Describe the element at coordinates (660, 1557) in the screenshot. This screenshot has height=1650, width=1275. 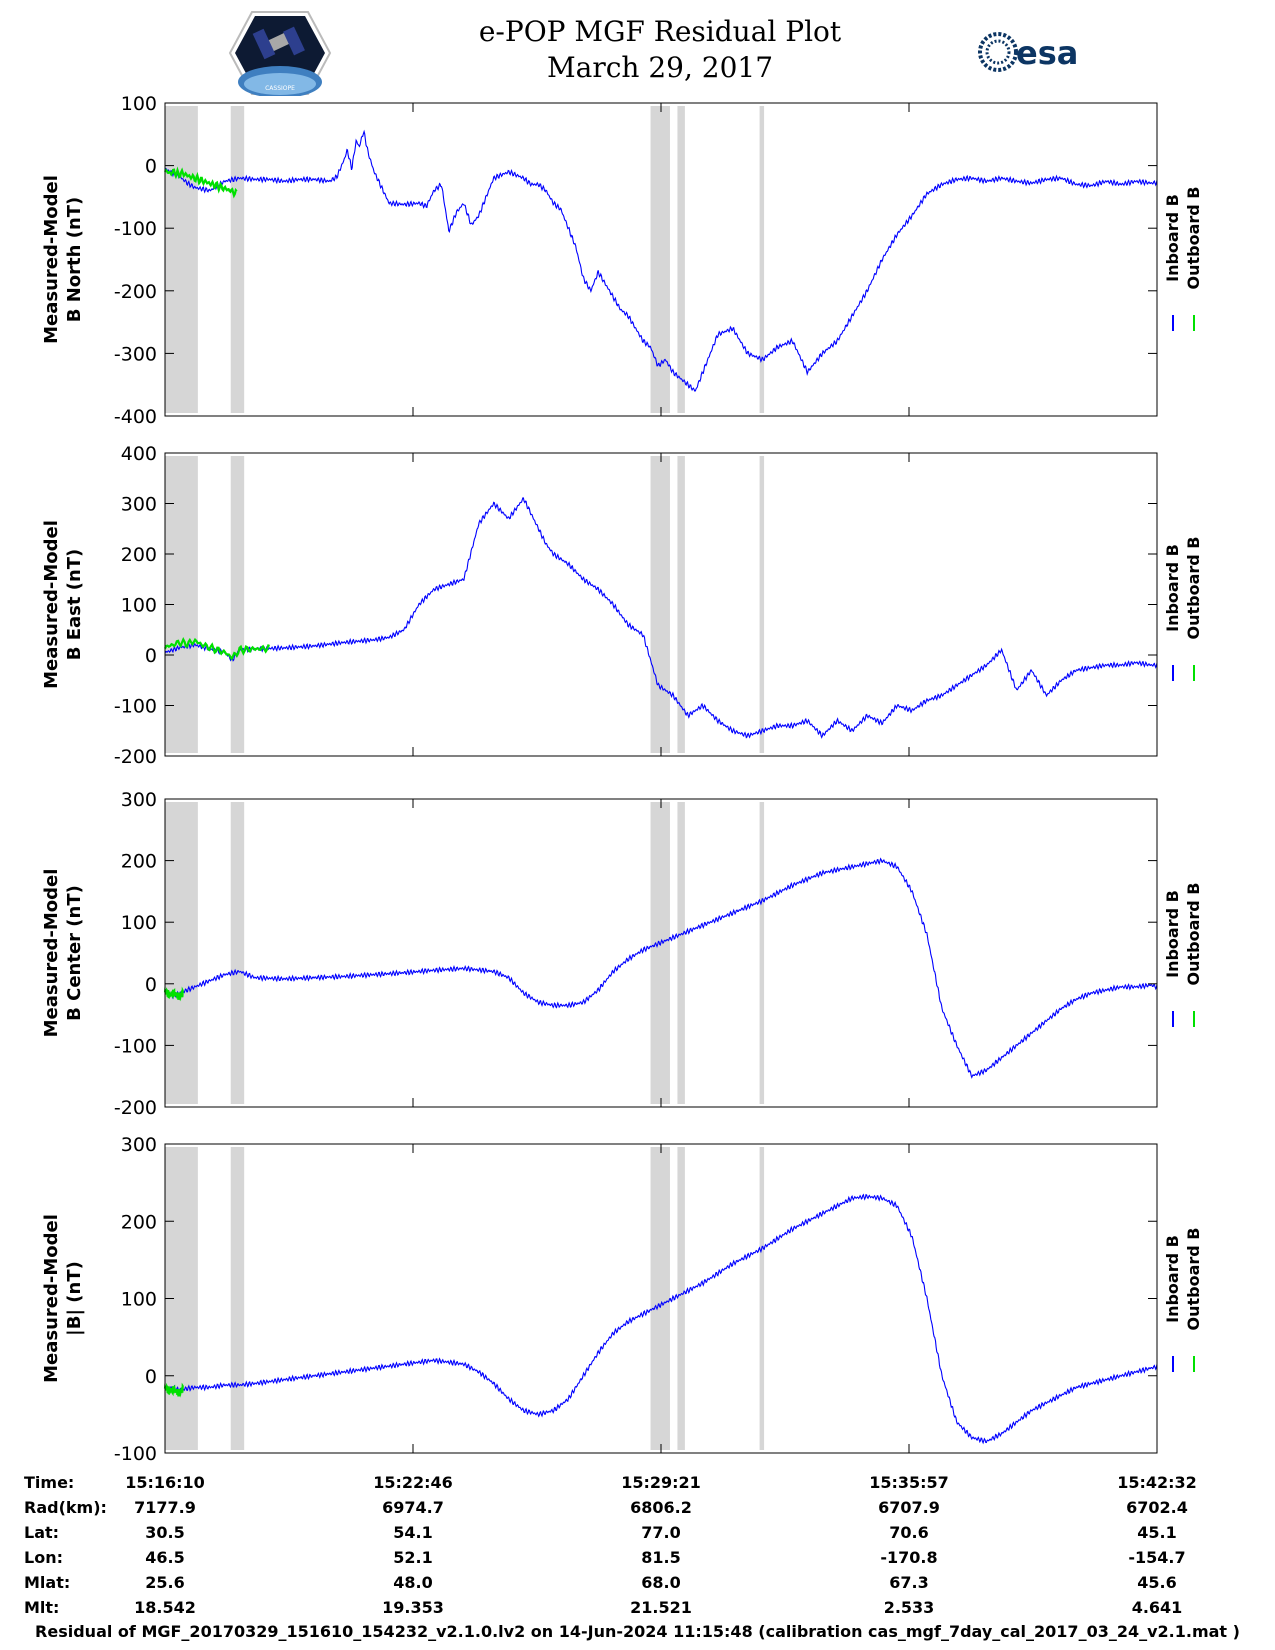
I see `ephemeris-cell: 81.5` at that location.